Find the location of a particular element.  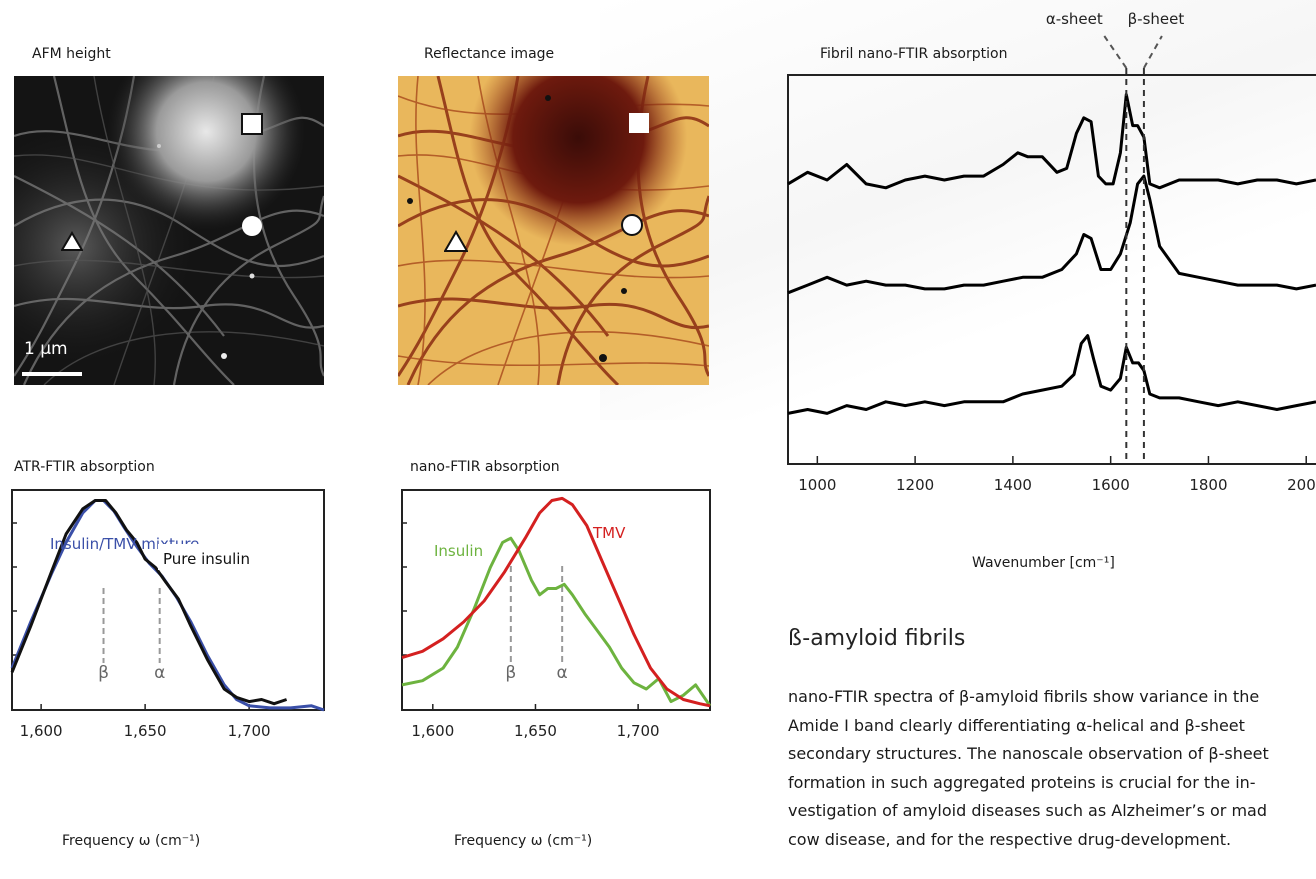

scale-bar is located at coordinates (52, 374).